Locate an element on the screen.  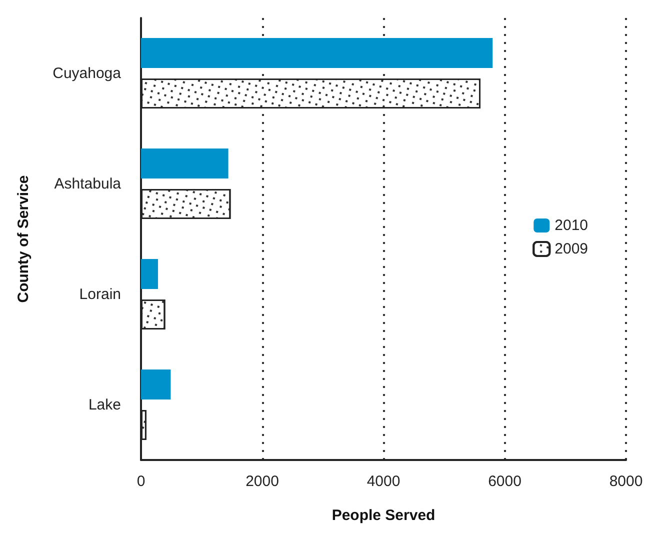
legend-label: 2010 is located at coordinates (571, 225).